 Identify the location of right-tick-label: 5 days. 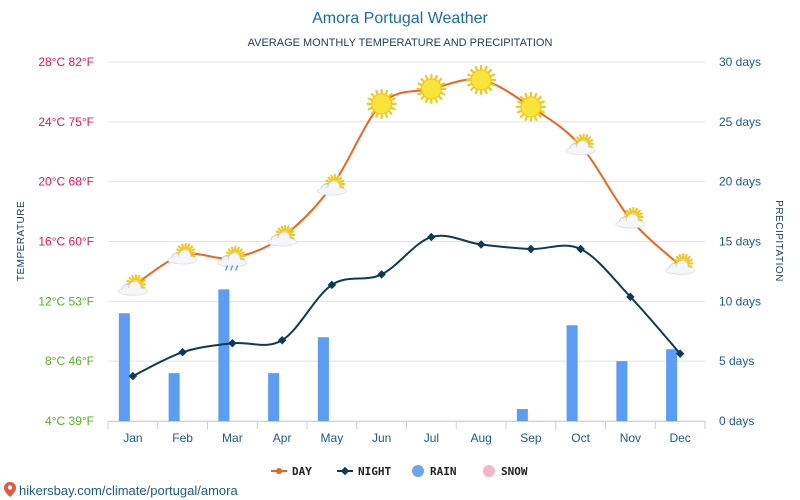
(736, 361).